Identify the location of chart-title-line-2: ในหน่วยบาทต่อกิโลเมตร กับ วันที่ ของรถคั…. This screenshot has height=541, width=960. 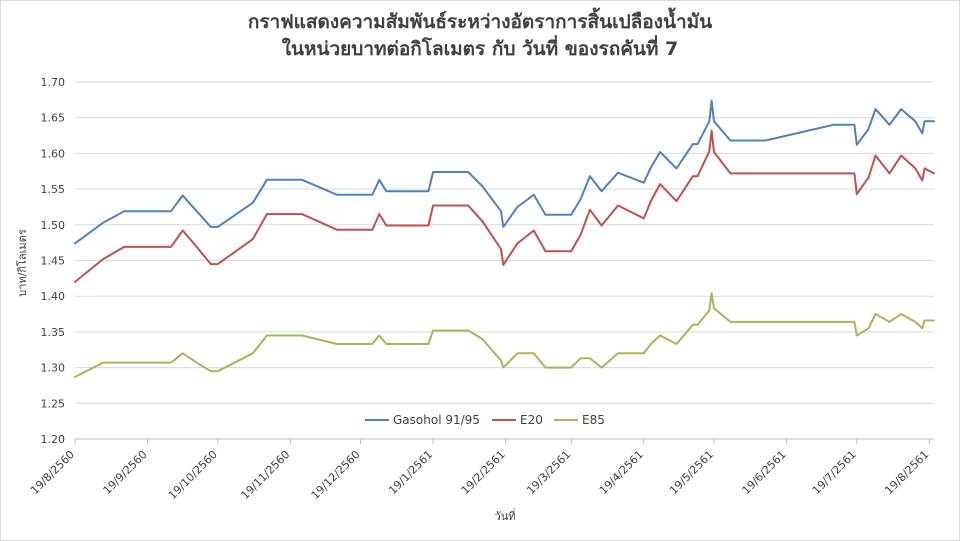
(480, 49).